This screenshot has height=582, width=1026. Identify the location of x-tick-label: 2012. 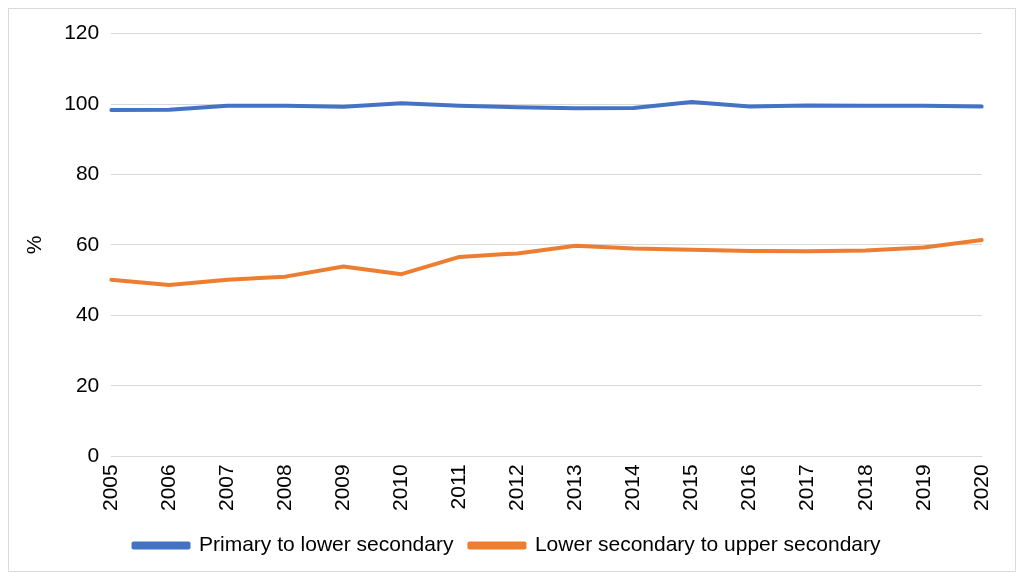
(516, 487).